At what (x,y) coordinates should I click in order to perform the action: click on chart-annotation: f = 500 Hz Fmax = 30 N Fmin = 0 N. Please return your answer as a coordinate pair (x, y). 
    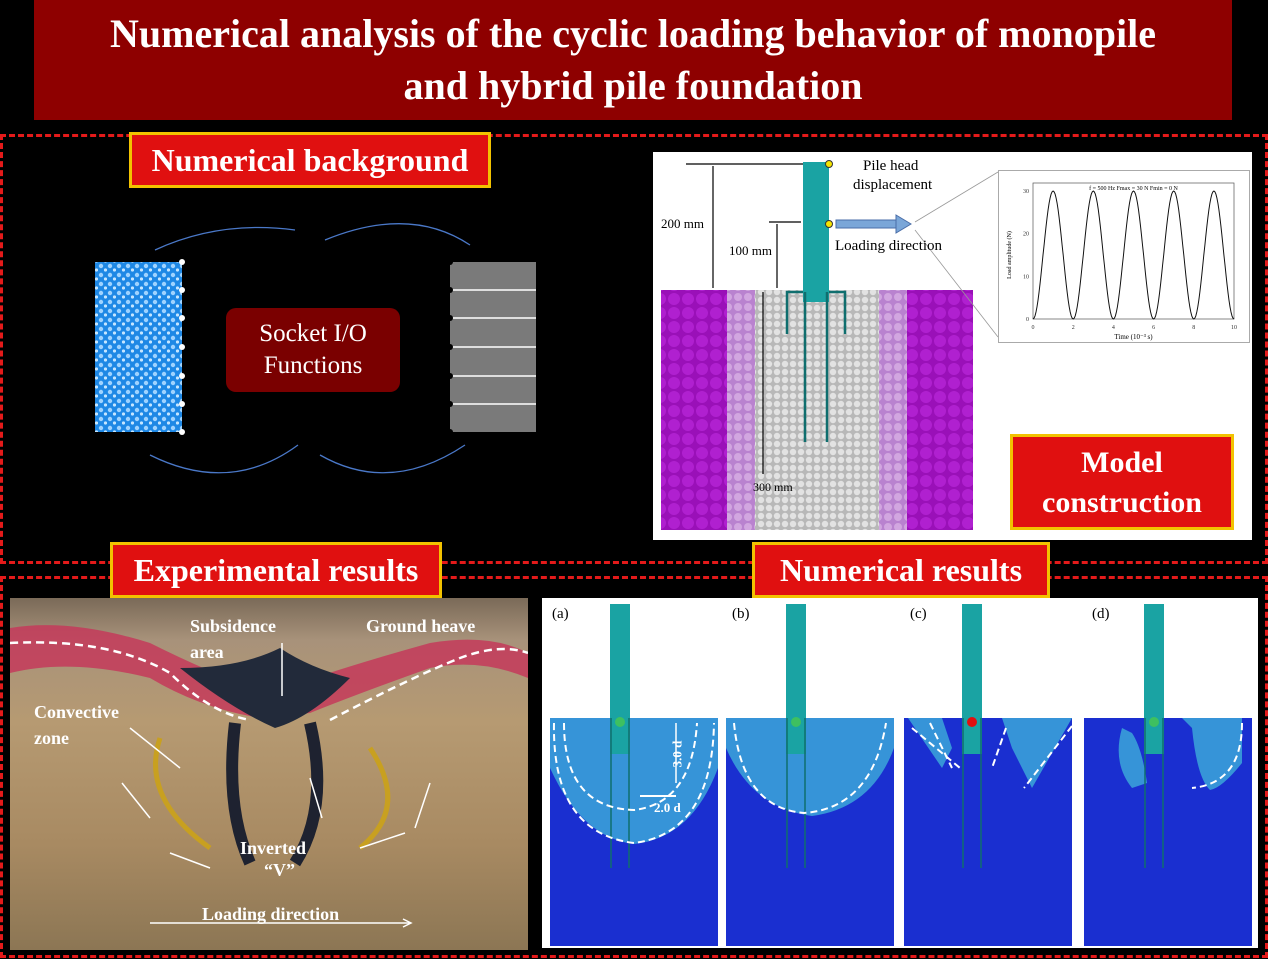
    Looking at the image, I should click on (1133, 188).